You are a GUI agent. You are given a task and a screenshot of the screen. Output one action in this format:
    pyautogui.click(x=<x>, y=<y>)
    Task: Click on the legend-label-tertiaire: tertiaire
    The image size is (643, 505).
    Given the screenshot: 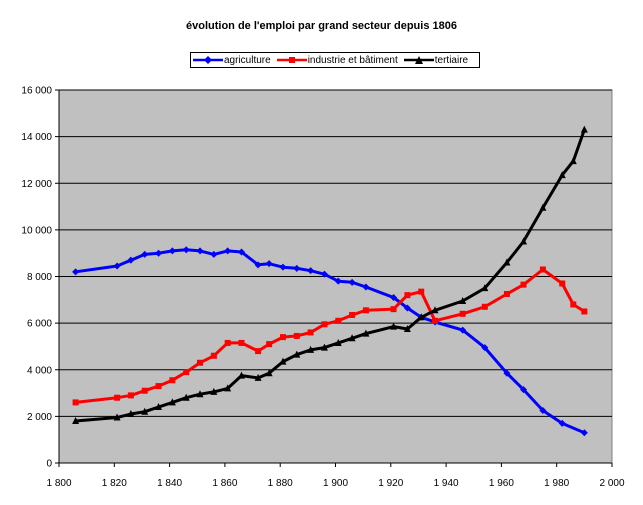 What is the action you would take?
    pyautogui.click(x=451, y=60)
    